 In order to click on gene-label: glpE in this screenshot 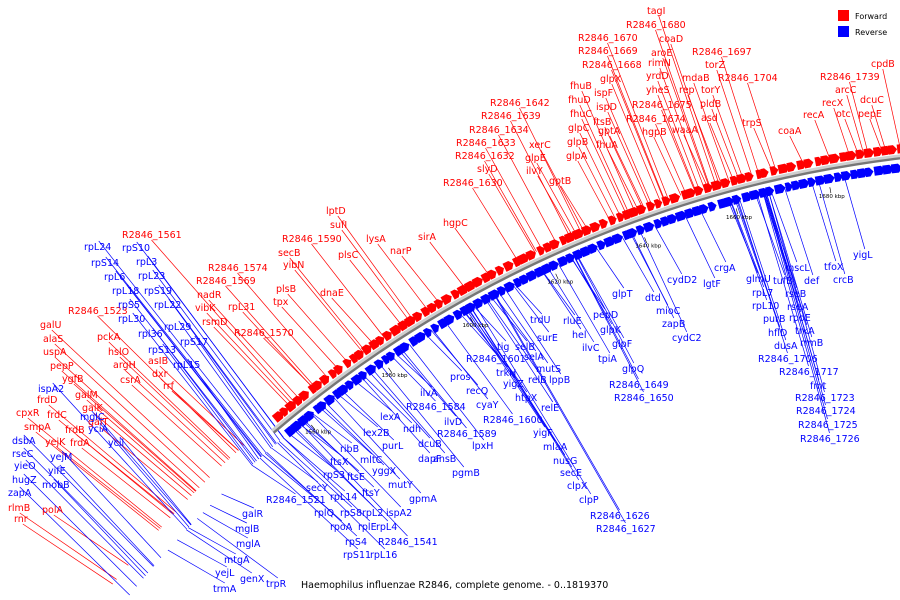, I will do `click(535, 158)`.